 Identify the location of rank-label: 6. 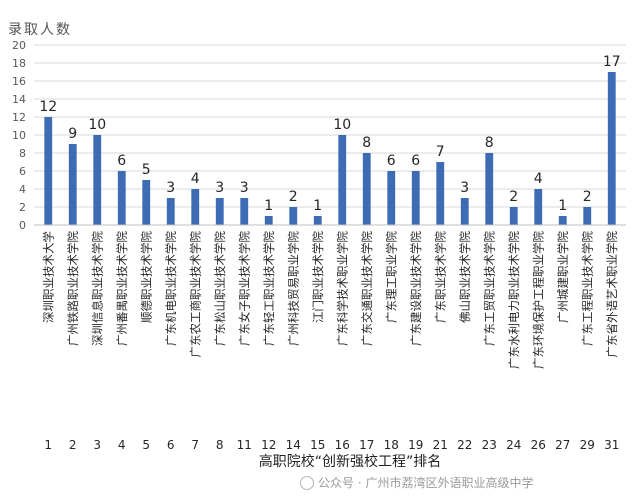
(171, 445).